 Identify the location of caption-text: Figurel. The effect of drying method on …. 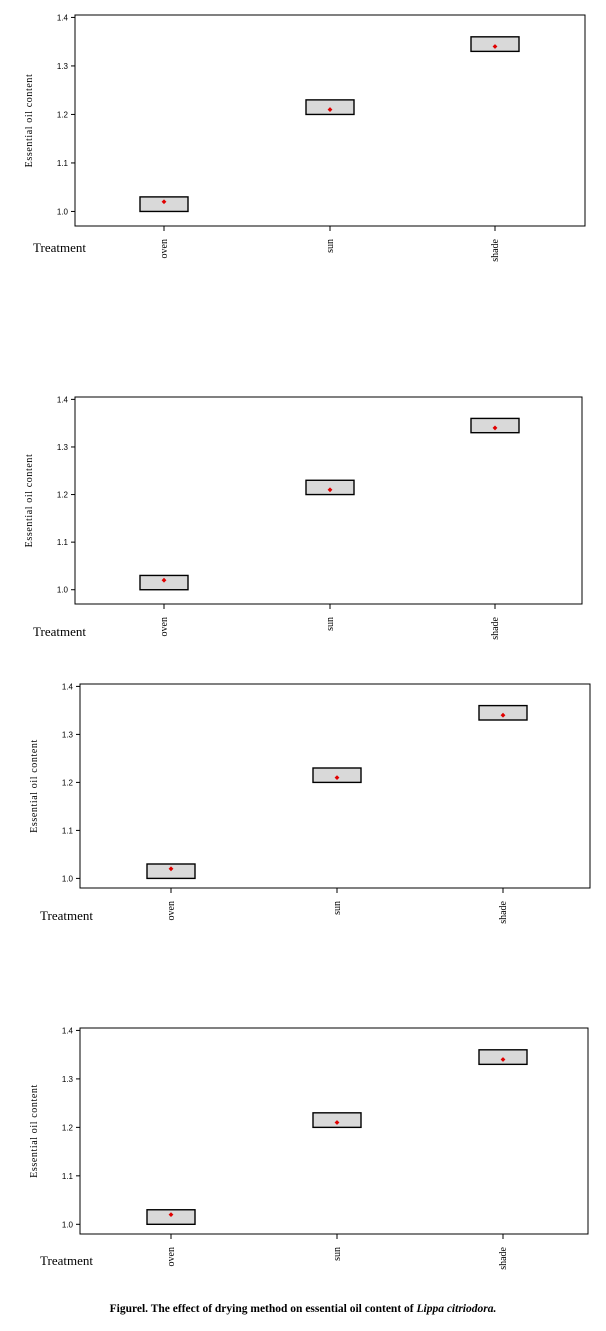
(261, 1309).